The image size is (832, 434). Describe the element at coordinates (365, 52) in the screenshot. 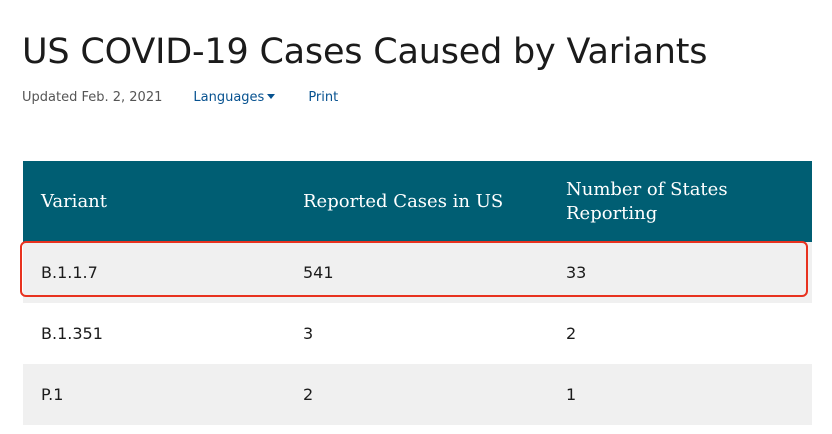

I see `page-title: US COVID-19 Cases Caused by Variants` at that location.